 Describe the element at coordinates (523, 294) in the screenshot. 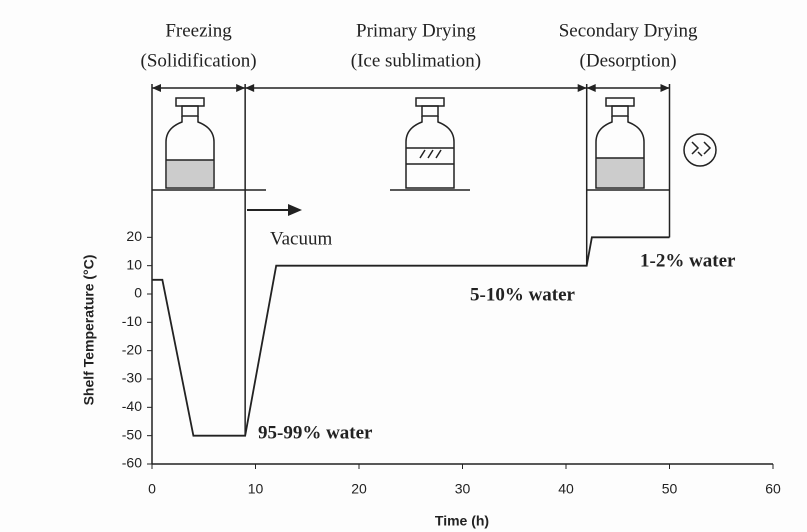

I see `annotation: 5-10% water` at that location.